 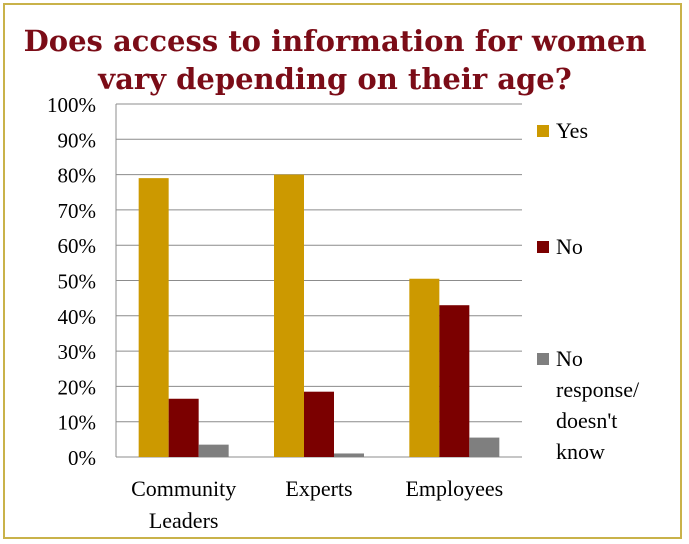 What do you see at coordinates (77, 176) in the screenshot?
I see `y-tick-label: 80%` at bounding box center [77, 176].